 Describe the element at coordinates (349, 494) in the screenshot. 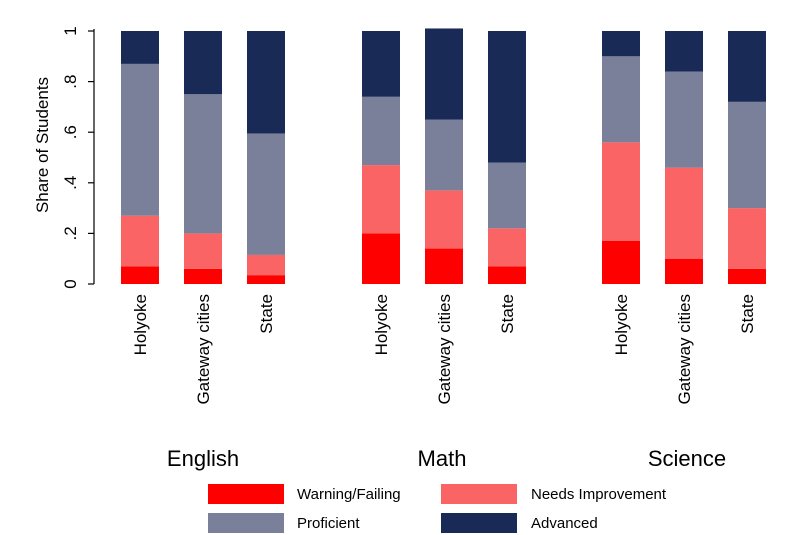

I see `legend-label: Warning/Failing` at that location.